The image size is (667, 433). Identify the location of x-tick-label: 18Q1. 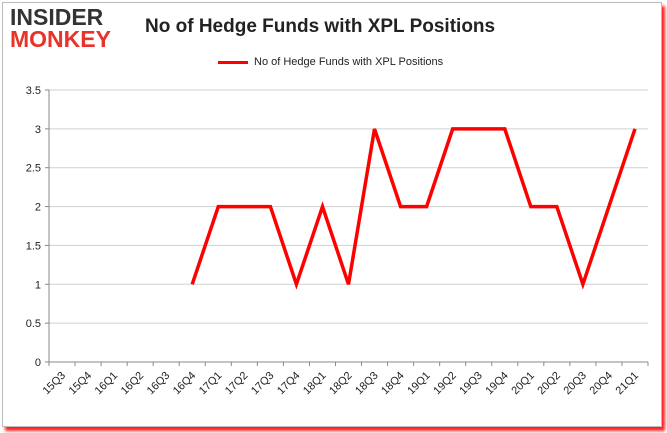
(315, 384).